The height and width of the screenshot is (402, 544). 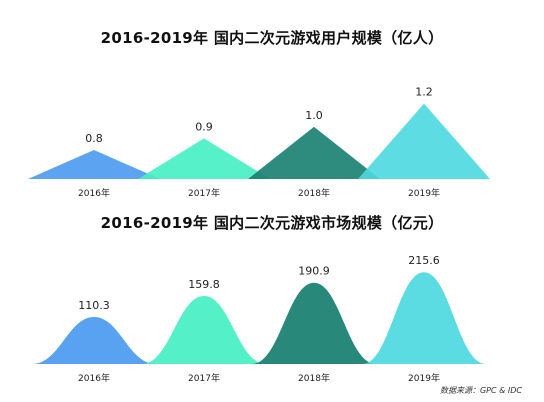 What do you see at coordinates (424, 92) in the screenshot?
I see `data-label: 1.2` at bounding box center [424, 92].